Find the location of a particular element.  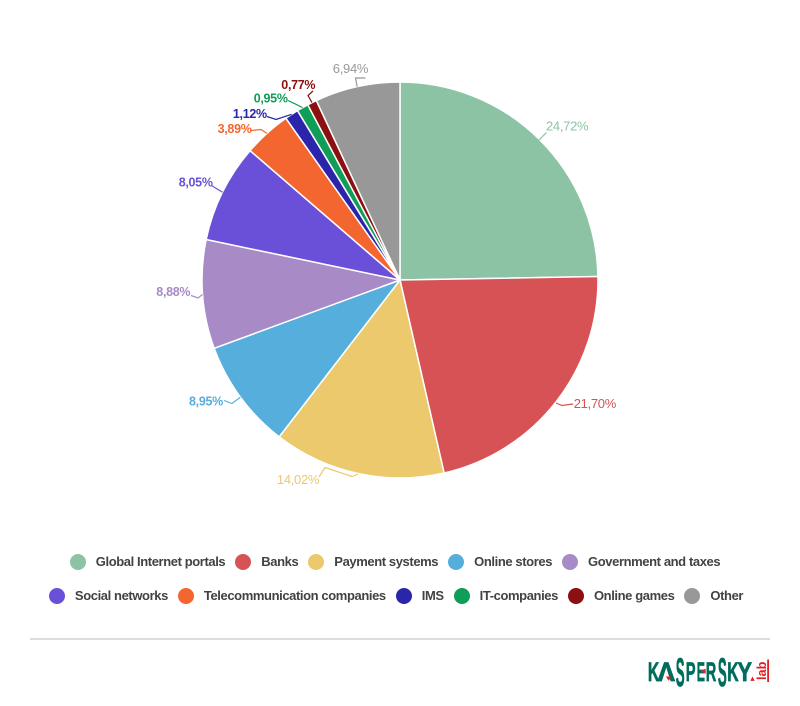

svg-text: Y is located at coordinates (745, 673).